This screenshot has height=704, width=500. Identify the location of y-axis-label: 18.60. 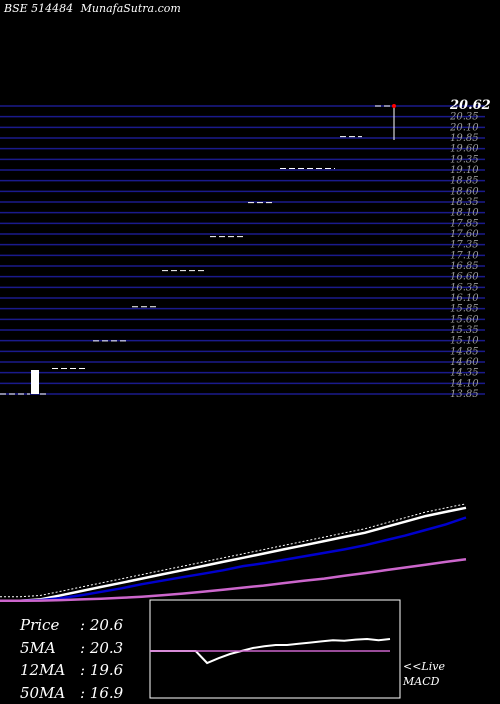
(464, 191).